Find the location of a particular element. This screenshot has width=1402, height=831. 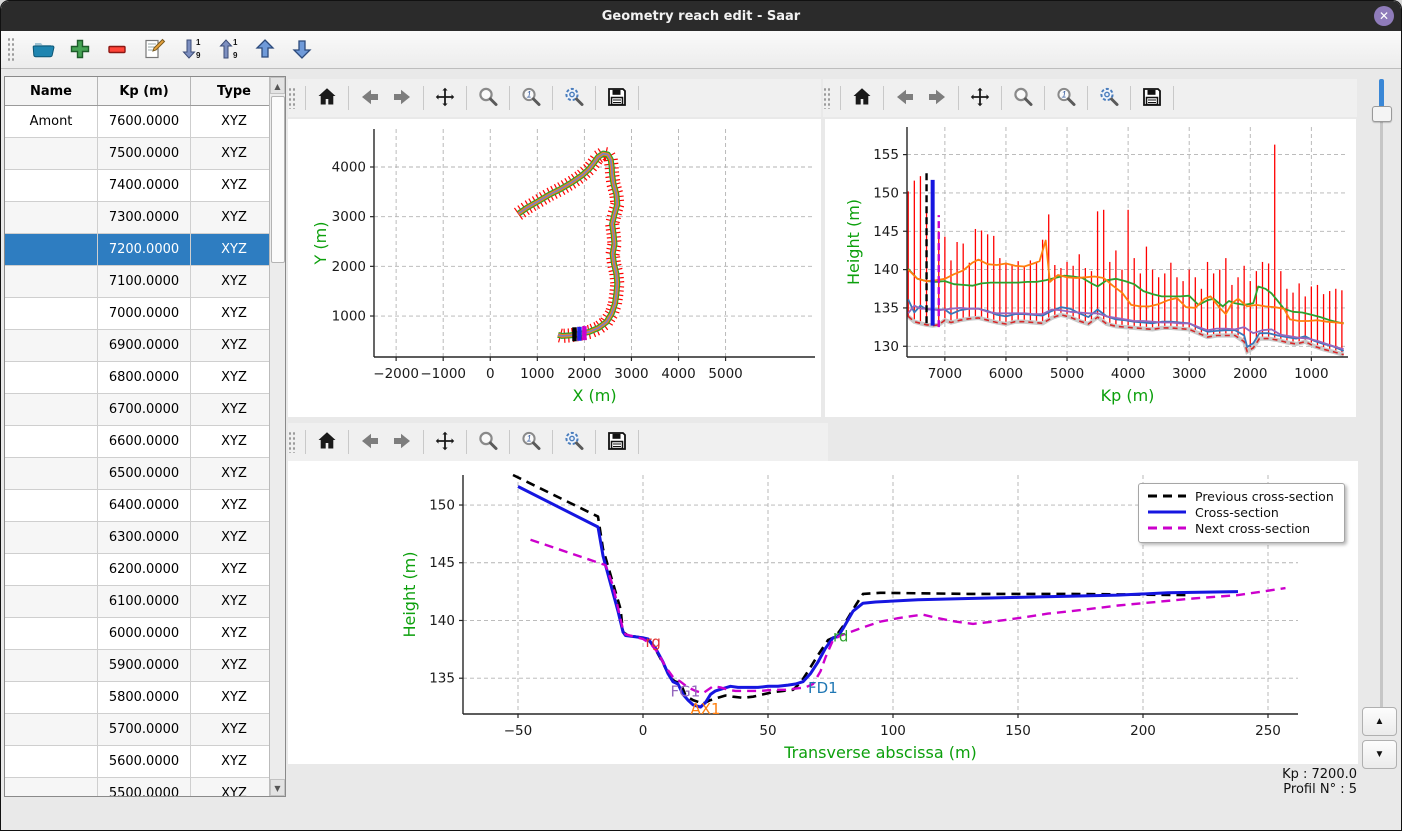

slider-thumb is located at coordinates (1382, 114).